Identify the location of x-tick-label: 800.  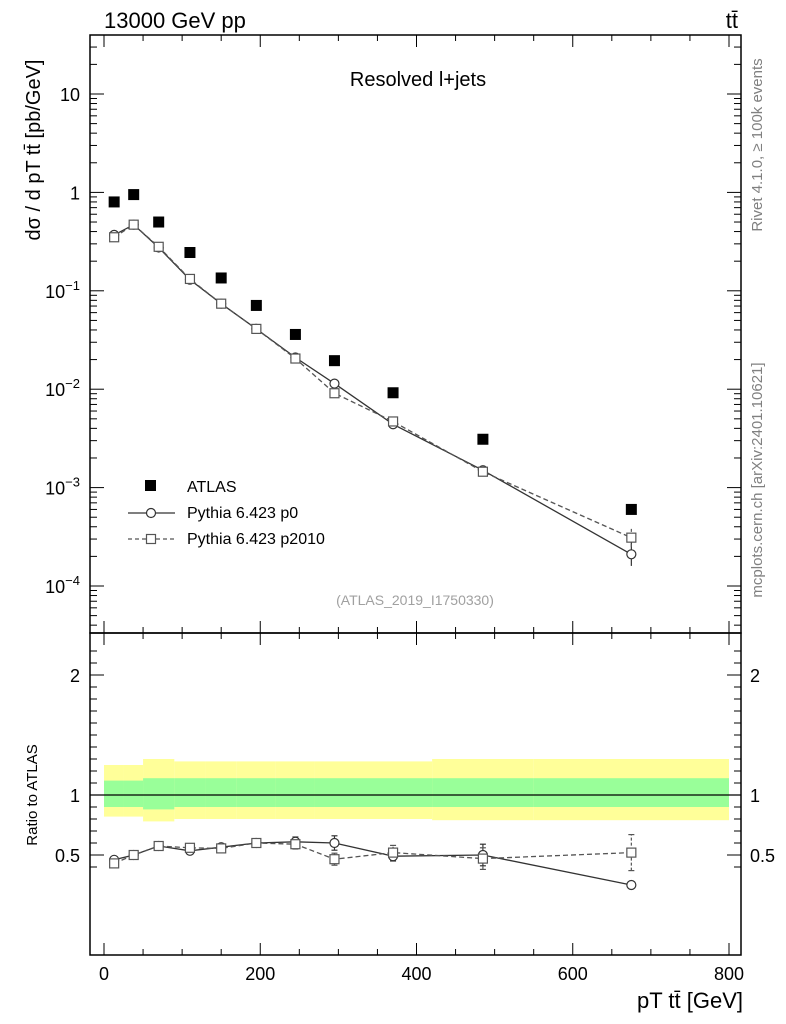
(729, 974).